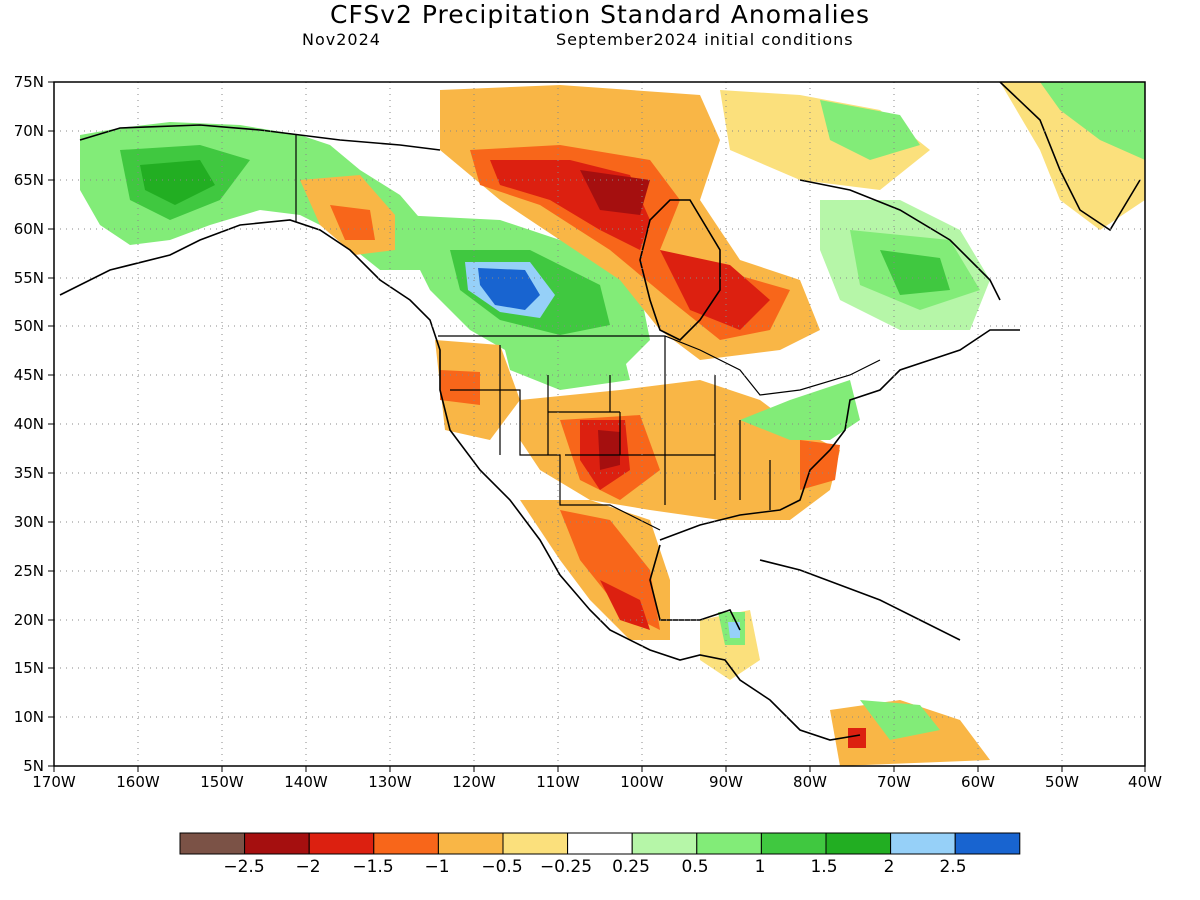  I want to click on lat-label: 65N, so click(28, 180).